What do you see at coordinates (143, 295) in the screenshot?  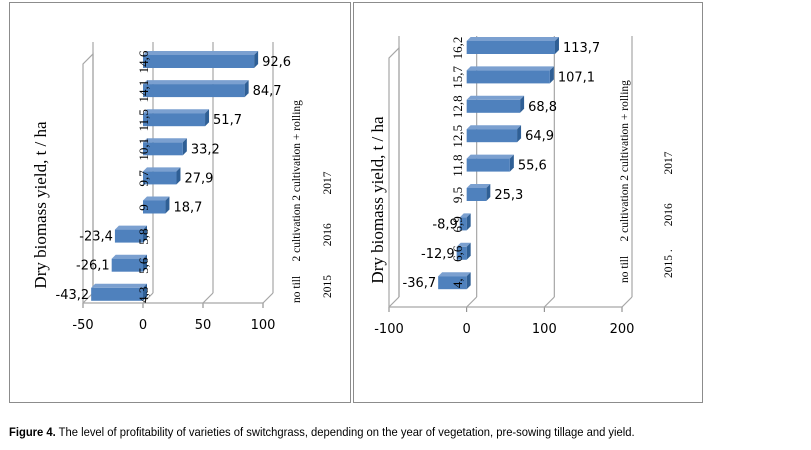 I see `category-label: 4,3` at bounding box center [143, 295].